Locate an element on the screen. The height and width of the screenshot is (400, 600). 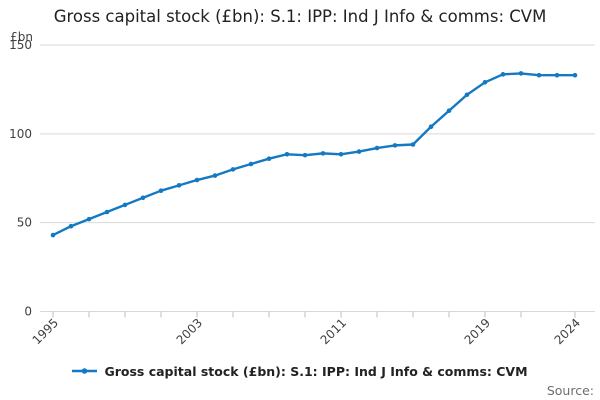
data-point-2000 is located at coordinates (143, 198).